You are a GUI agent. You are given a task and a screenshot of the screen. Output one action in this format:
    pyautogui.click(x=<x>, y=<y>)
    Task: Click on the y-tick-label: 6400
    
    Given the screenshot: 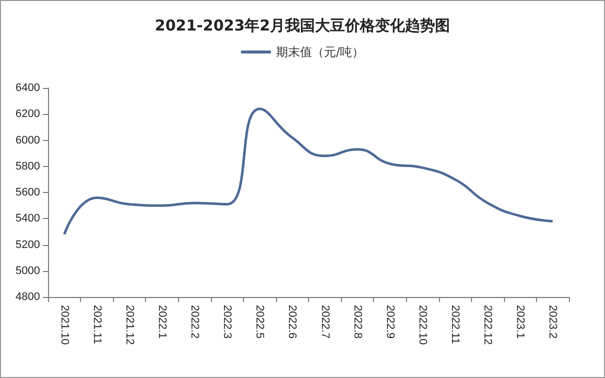 What is the action you would take?
    pyautogui.click(x=28, y=88)
    